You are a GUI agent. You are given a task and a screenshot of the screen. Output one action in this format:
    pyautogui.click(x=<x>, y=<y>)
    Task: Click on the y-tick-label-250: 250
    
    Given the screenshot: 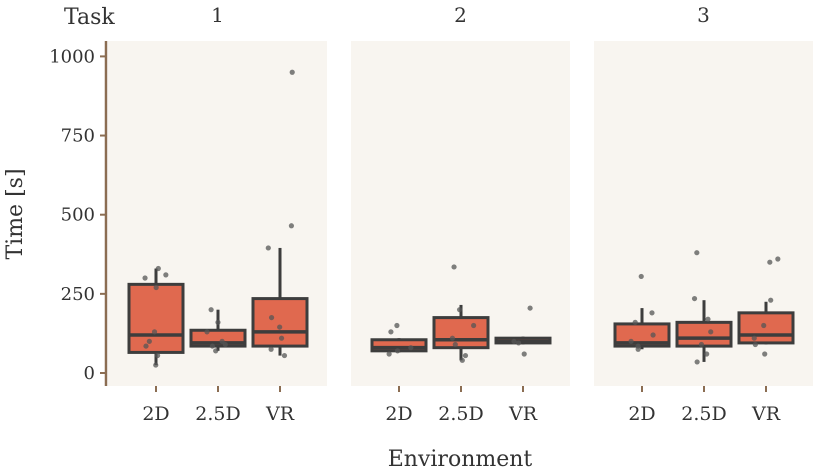 What is the action you would take?
    pyautogui.click(x=78, y=294)
    